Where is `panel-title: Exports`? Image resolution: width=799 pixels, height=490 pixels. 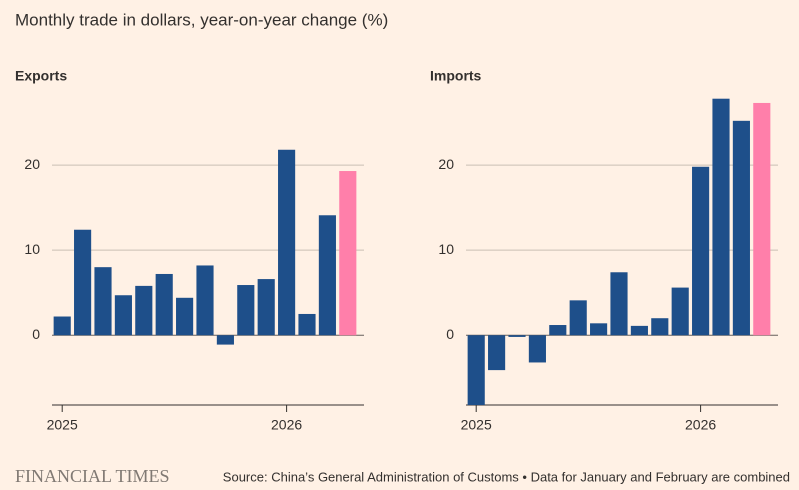
panel-title: Exports is located at coordinates (41, 76).